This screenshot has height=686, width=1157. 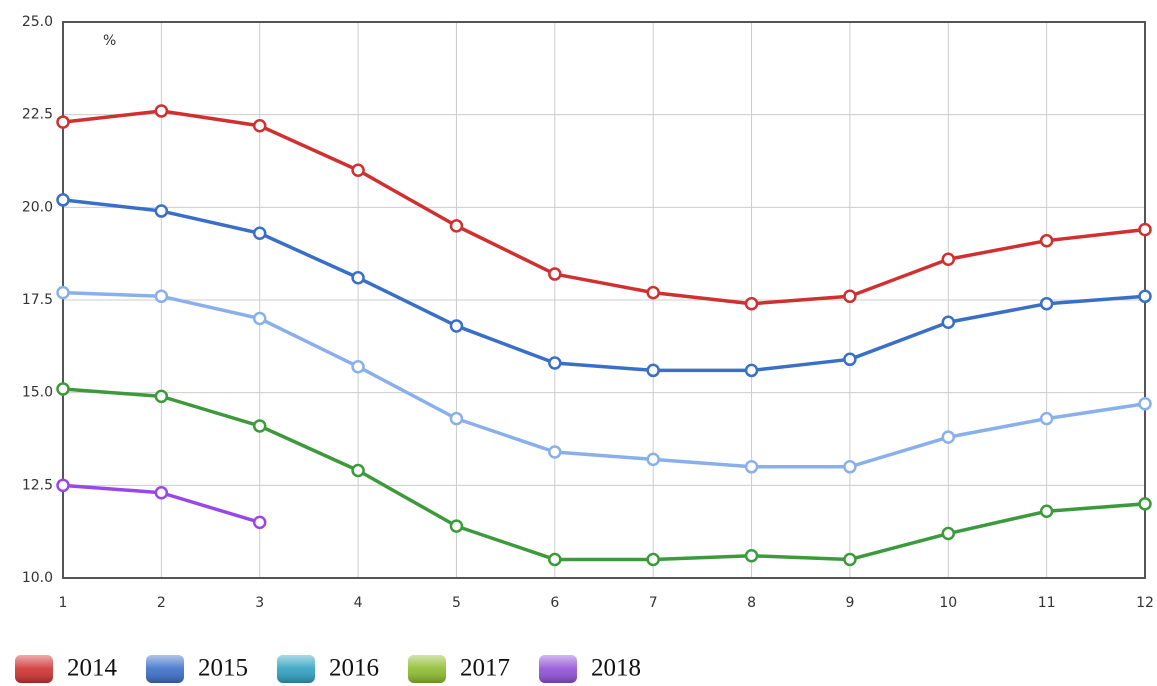 I want to click on x-tick-label: 9, so click(x=849, y=603).